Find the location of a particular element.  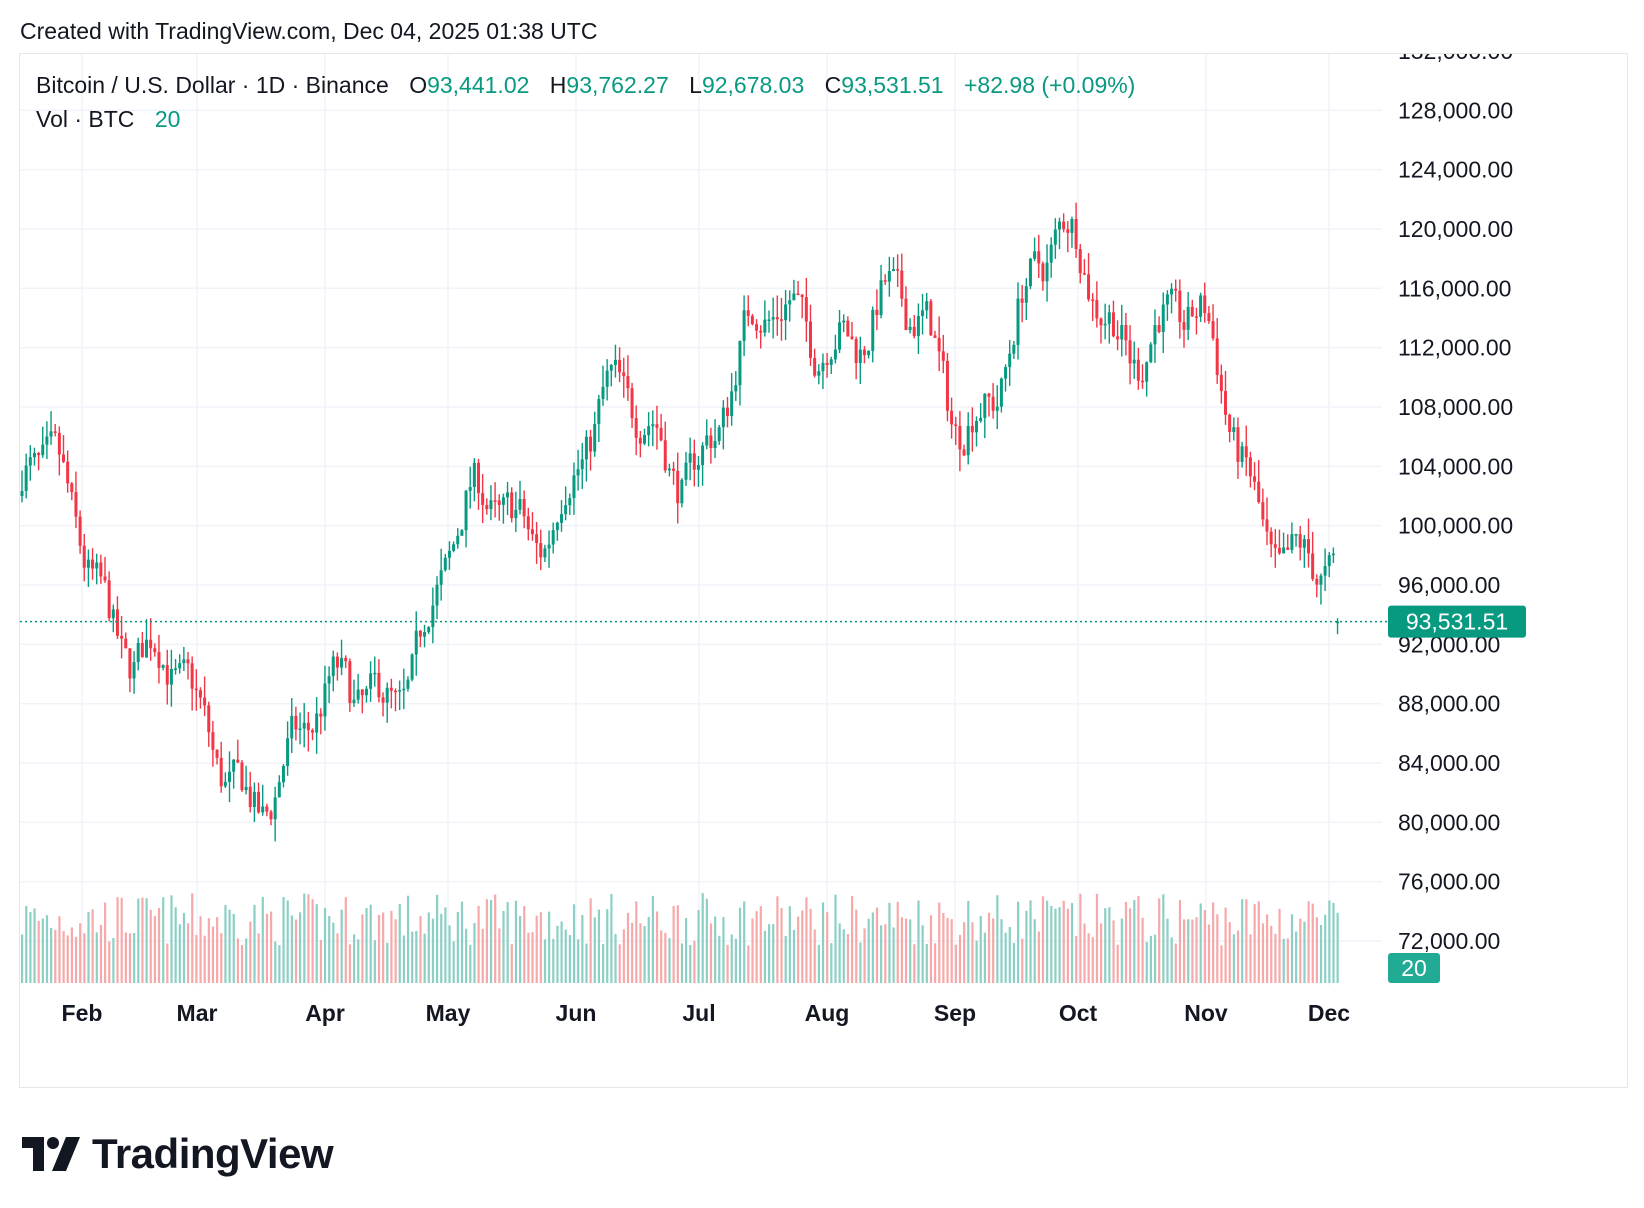

tradingview-logo: TradingView is located at coordinates (178, 1154).